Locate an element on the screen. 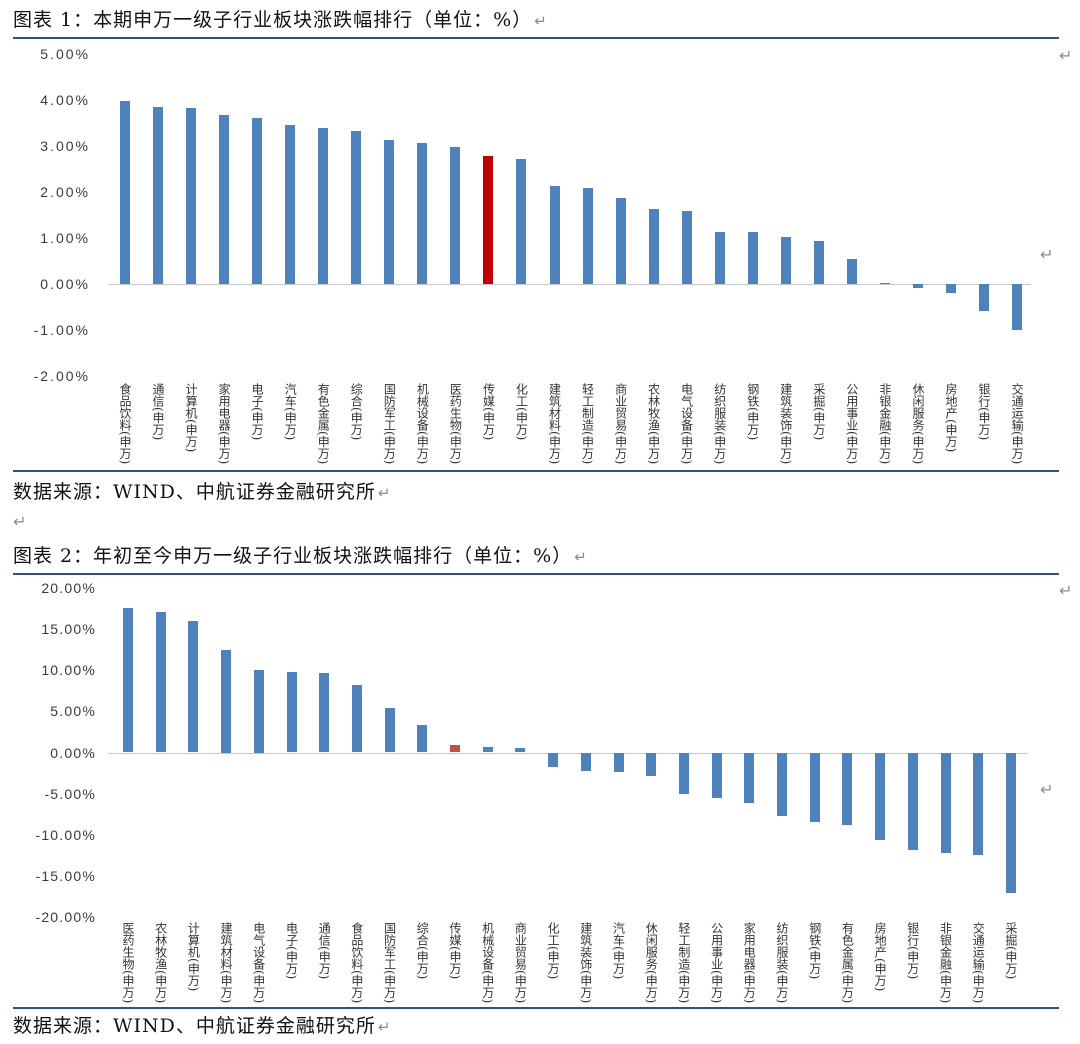 This screenshot has height=1044, width=1080. figure-2-title-text: 图表 2：年初至今申万一级子行业板块涨跌幅排行（单位：%） is located at coordinates (293, 556).